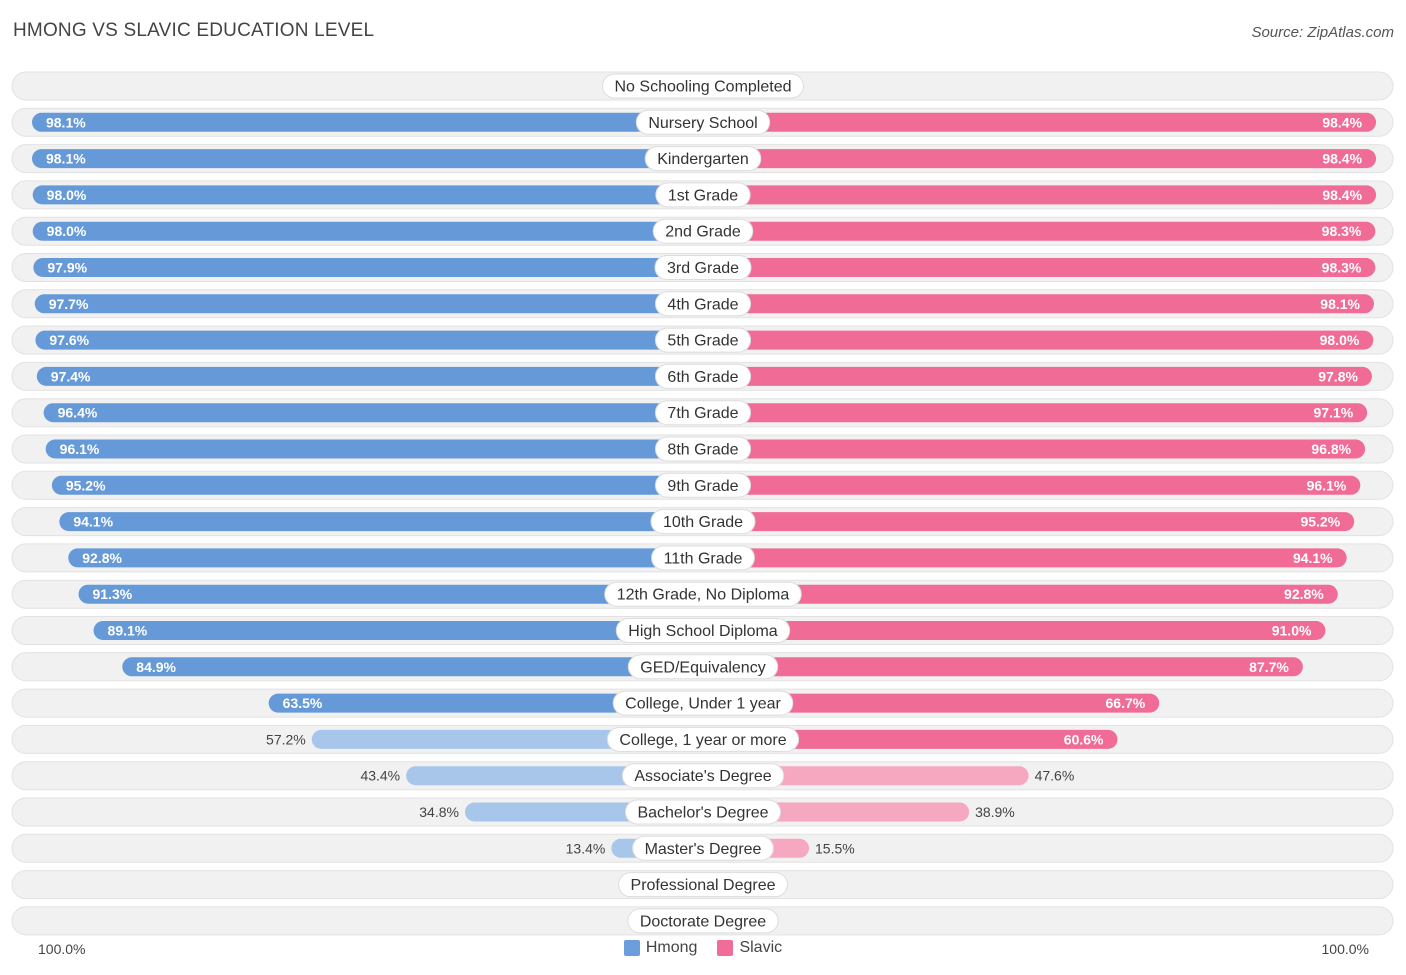  I want to click on category-label: 6th Grade, so click(702, 377).